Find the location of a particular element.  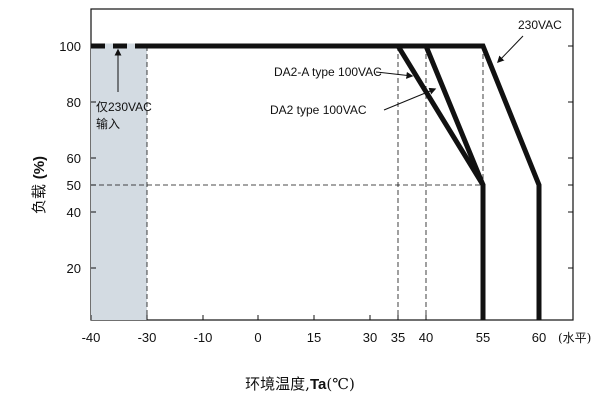

arrow-da2a is located at coordinates (394, 75).